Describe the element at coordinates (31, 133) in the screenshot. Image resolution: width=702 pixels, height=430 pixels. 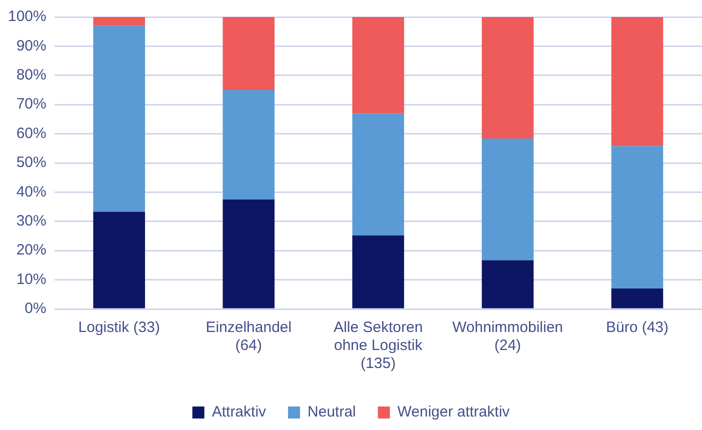
I see `y-tick-label: 60%` at that location.